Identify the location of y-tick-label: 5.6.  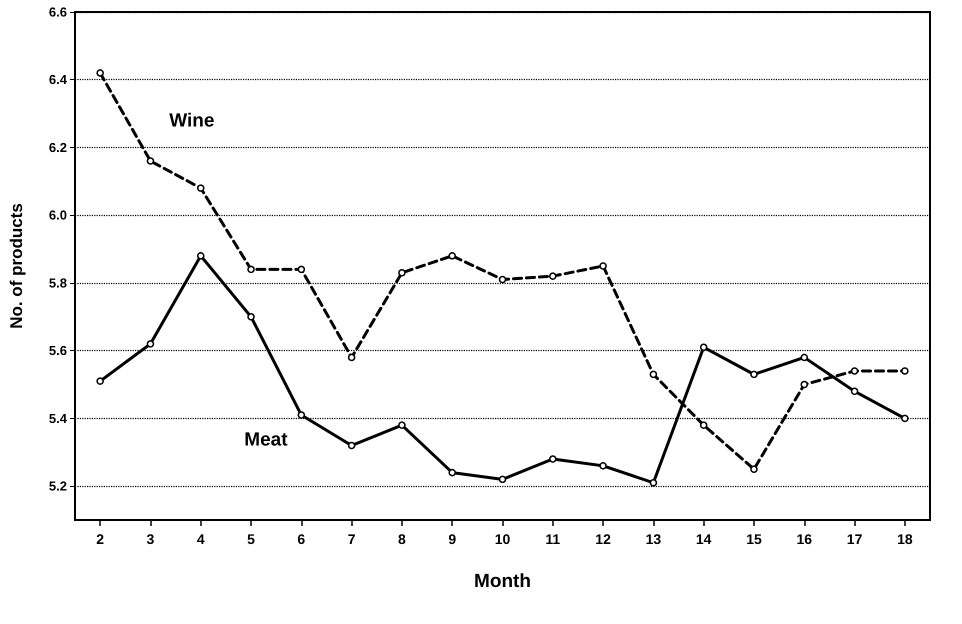
(57, 350).